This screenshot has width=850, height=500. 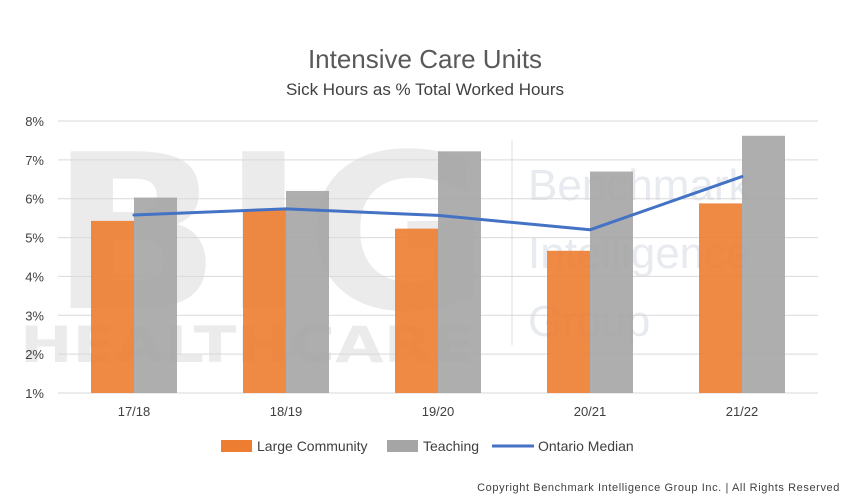 What do you see at coordinates (286, 411) in the screenshot?
I see `x-tick-label: 18/19` at bounding box center [286, 411].